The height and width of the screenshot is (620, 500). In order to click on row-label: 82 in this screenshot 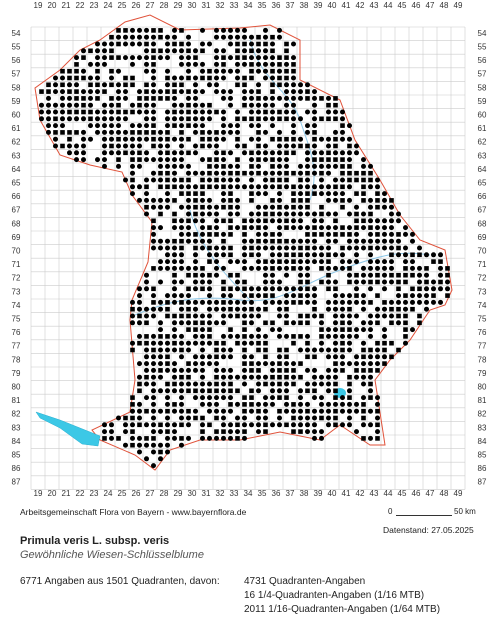, I will do `click(16, 414)`.